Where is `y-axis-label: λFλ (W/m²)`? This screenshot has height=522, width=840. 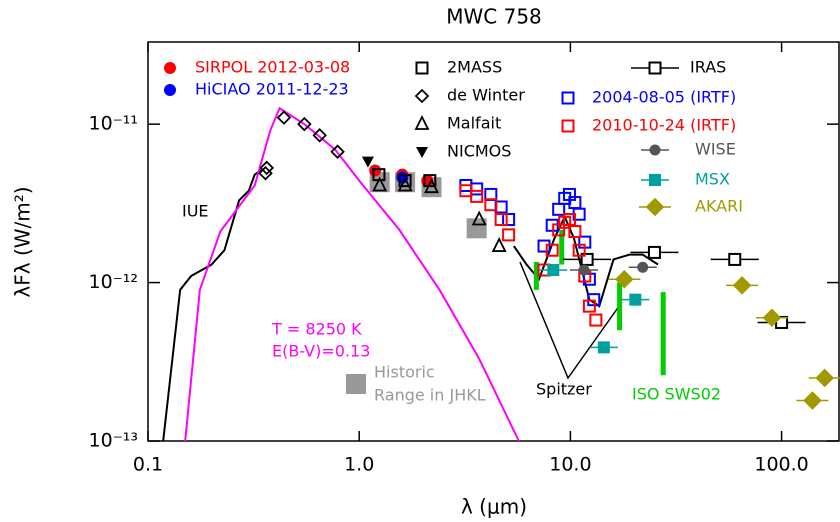 y-axis-label: λFλ (W/m²) is located at coordinates (23, 241).